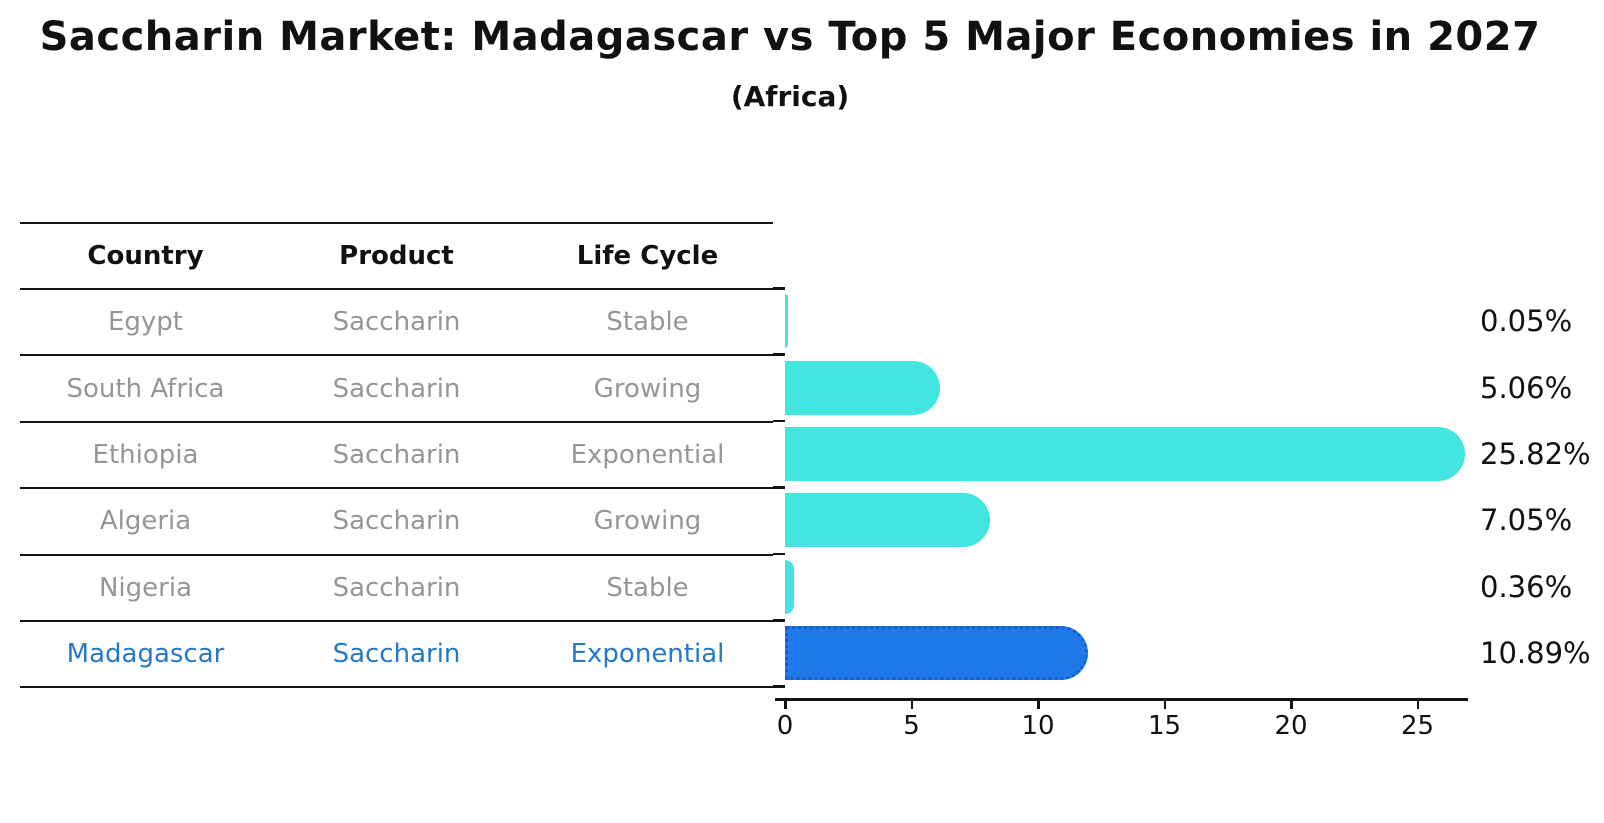 This screenshot has height=823, width=1604. I want to click on x-axis-line, so click(1121, 699).